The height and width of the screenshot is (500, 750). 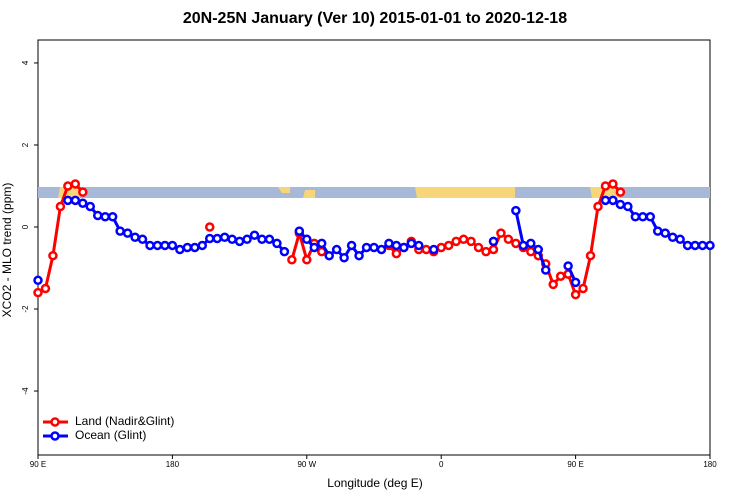 What do you see at coordinates (25, 309) in the screenshot?
I see `y-tick-label: -2` at bounding box center [25, 309].